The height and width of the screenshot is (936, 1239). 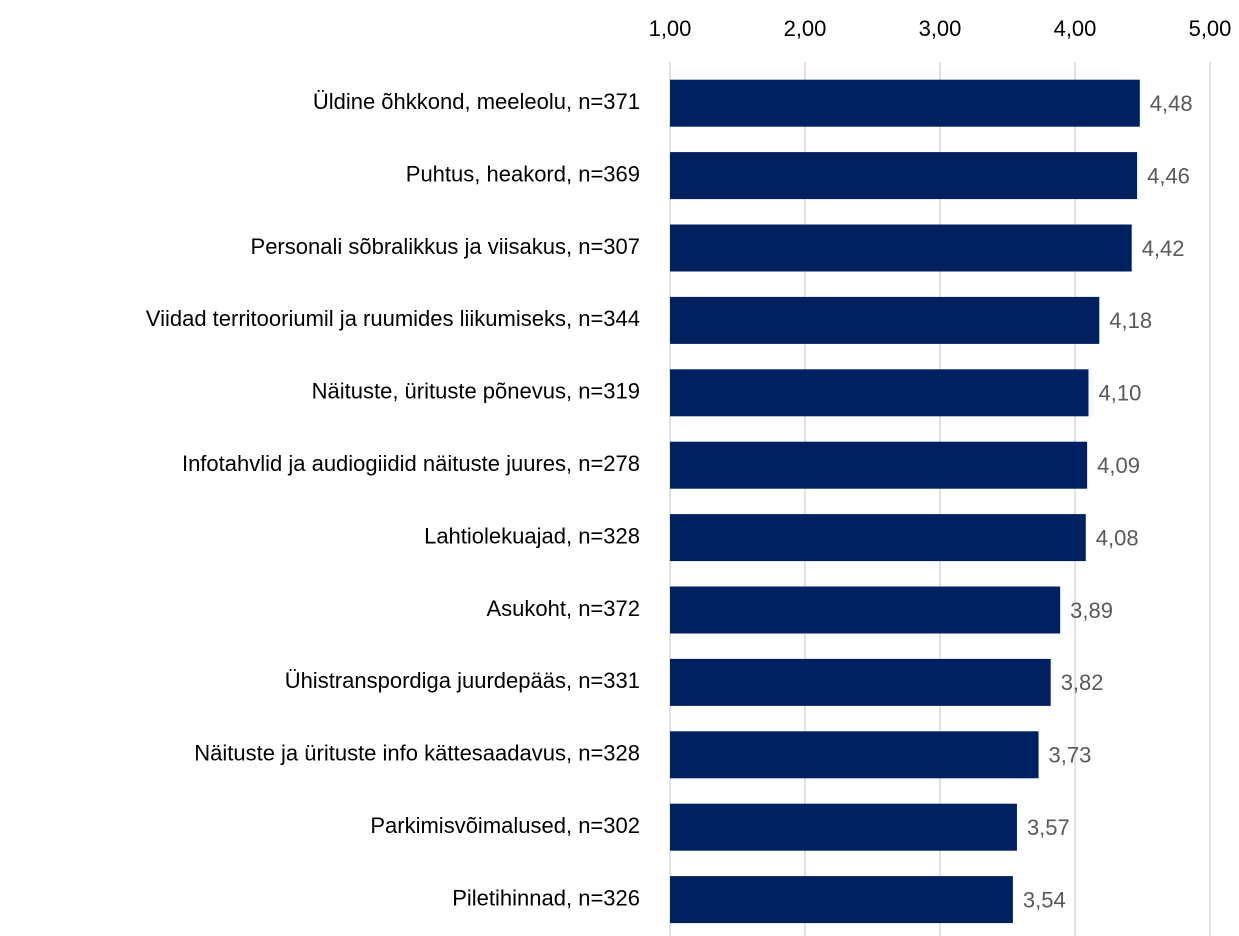 What do you see at coordinates (1075, 28) in the screenshot?
I see `x-tick-label: 4,00` at bounding box center [1075, 28].